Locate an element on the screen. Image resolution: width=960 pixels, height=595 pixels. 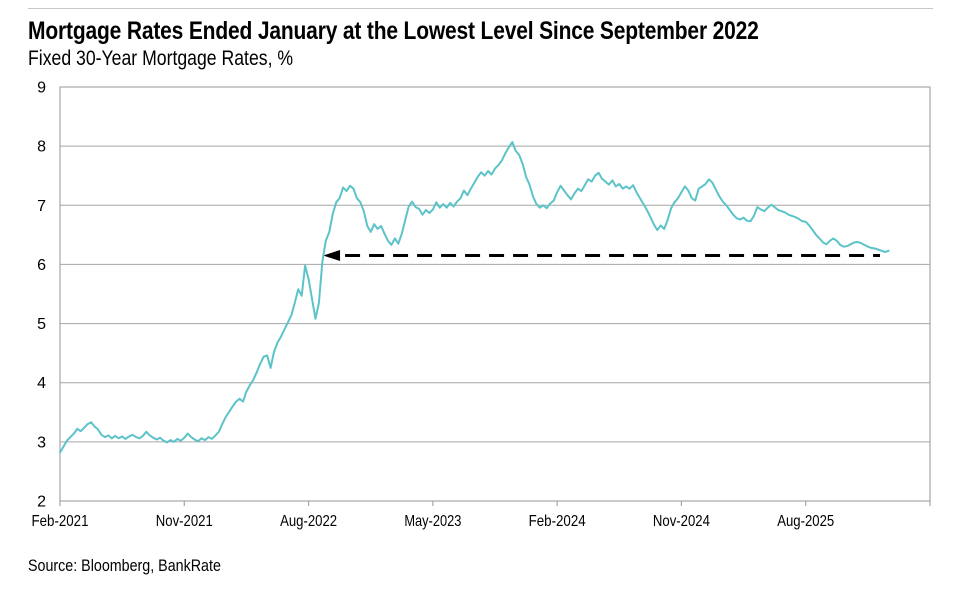
top-rule is located at coordinates (480, 8).